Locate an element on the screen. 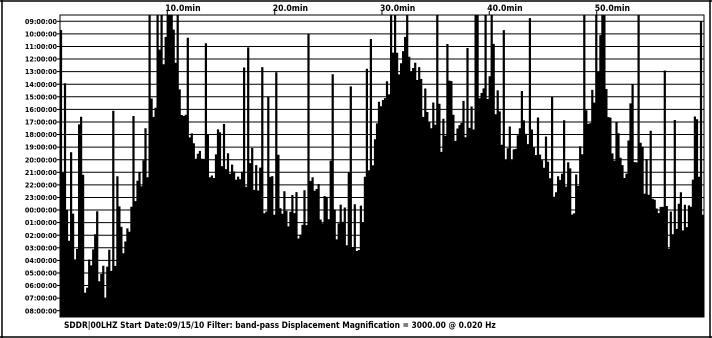  y-axis-label: 22:00:00 is located at coordinates (41, 185).